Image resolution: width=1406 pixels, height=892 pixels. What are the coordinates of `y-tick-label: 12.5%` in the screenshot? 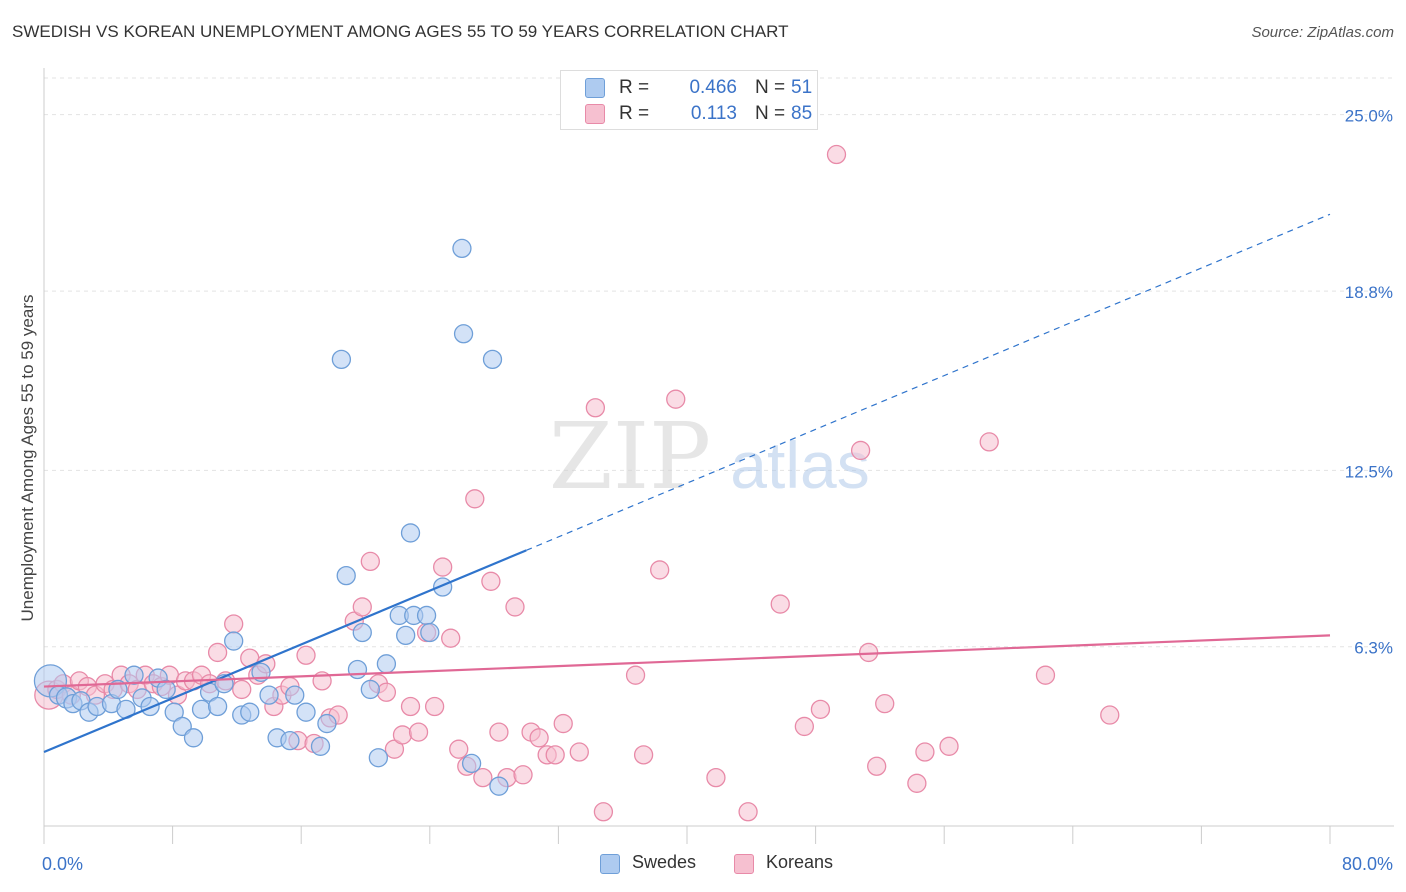 It's located at (1369, 471).